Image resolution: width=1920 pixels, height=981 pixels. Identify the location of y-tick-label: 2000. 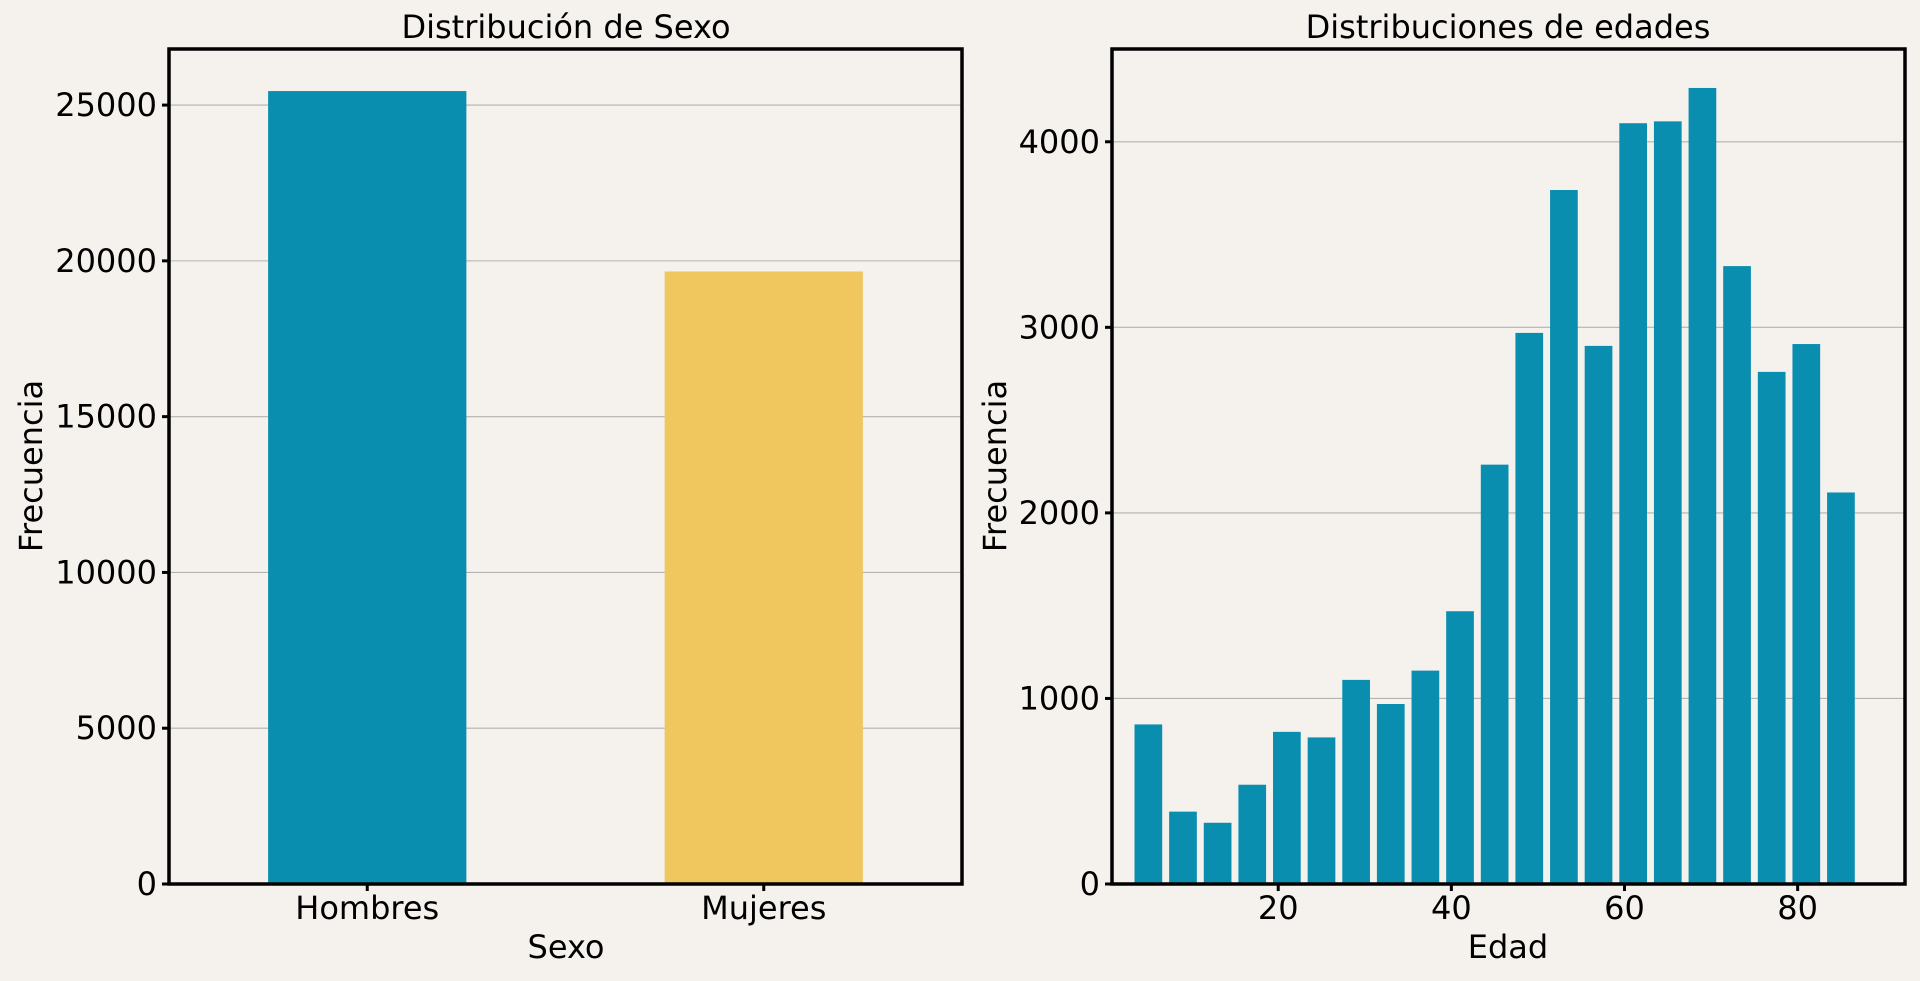
(1059, 513).